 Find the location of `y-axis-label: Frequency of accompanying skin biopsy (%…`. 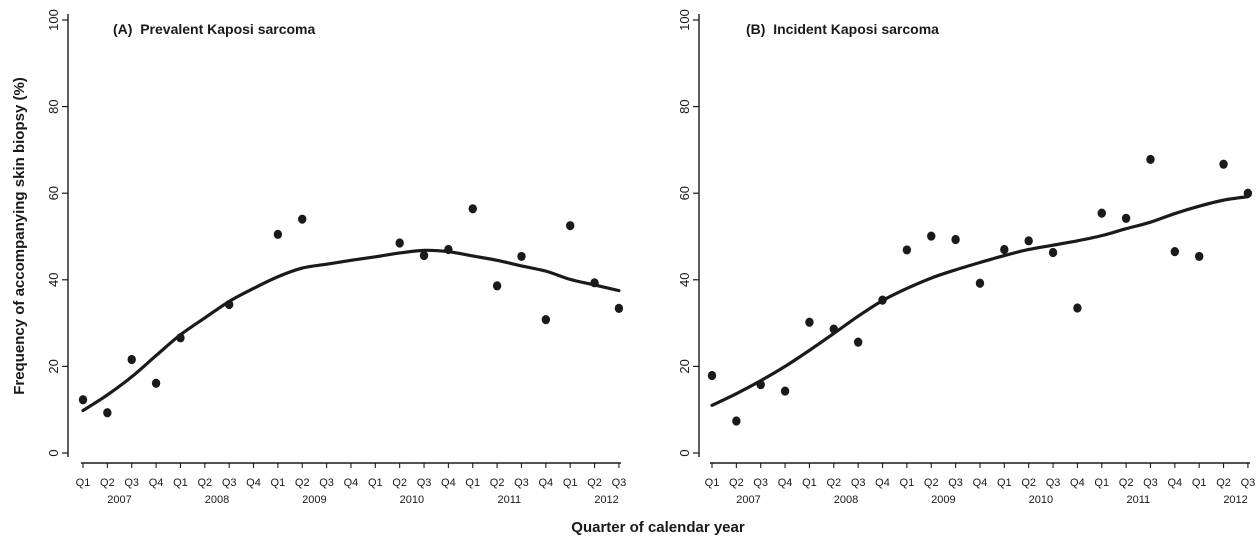

y-axis-label: Frequency of accompanying skin biopsy (%… is located at coordinates (19, 236).